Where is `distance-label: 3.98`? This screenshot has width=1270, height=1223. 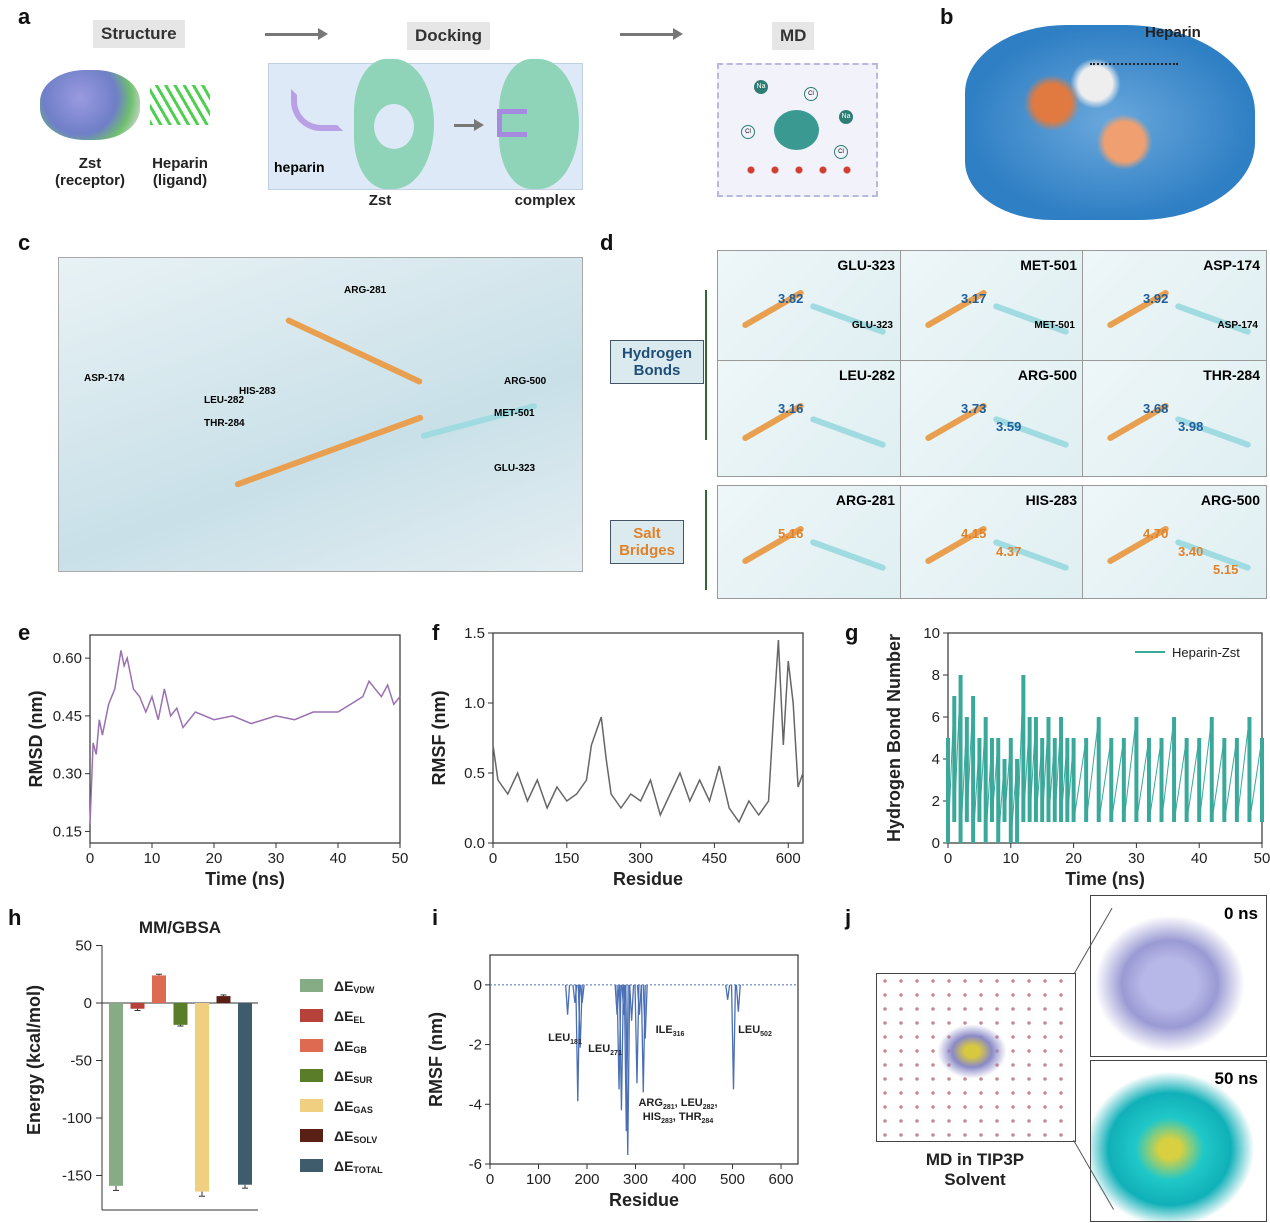
distance-label: 3.98 is located at coordinates (1191, 426).